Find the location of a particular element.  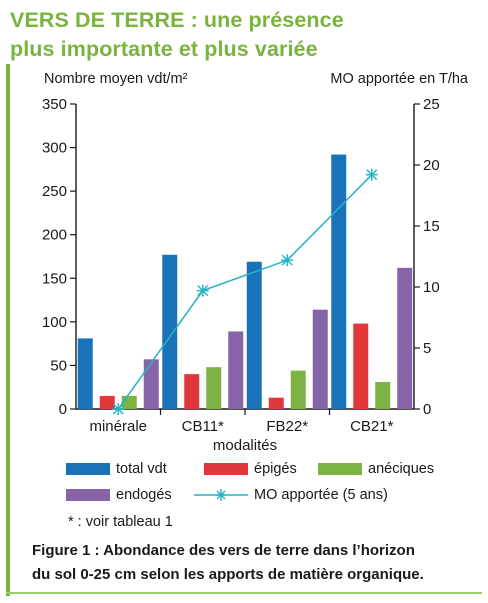

footnote: * : voir tableau 1 is located at coordinates (120, 522).